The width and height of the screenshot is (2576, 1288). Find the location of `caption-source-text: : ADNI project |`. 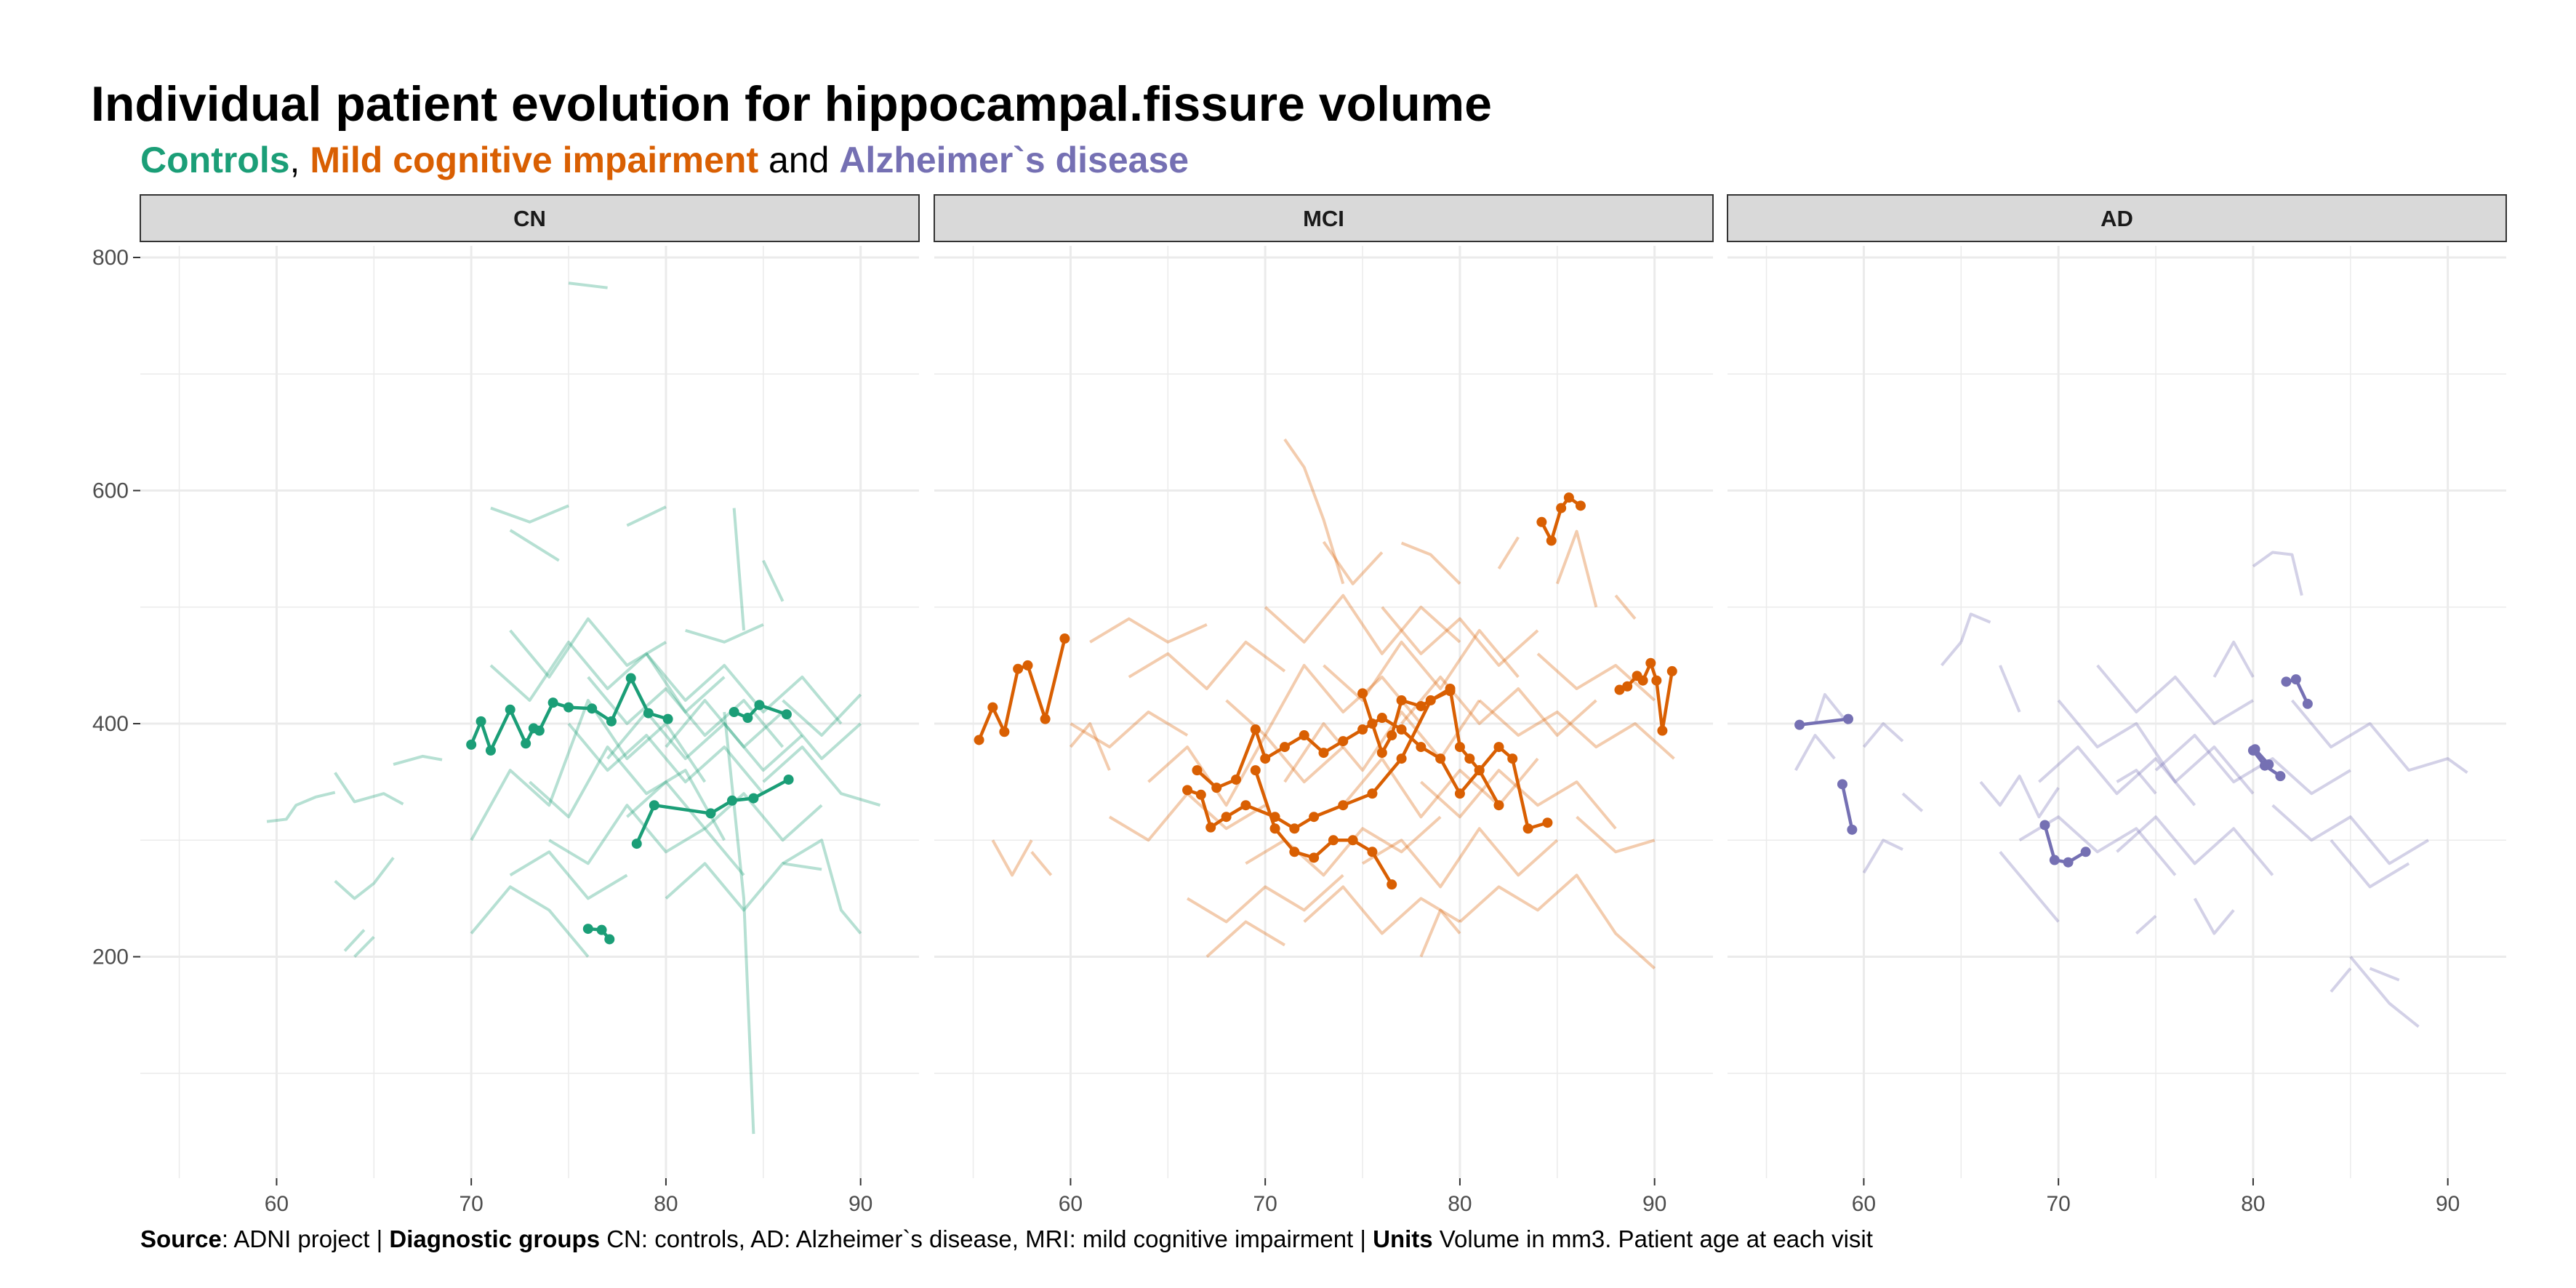

caption-source-text: : ADNI project | is located at coordinates (305, 1238).